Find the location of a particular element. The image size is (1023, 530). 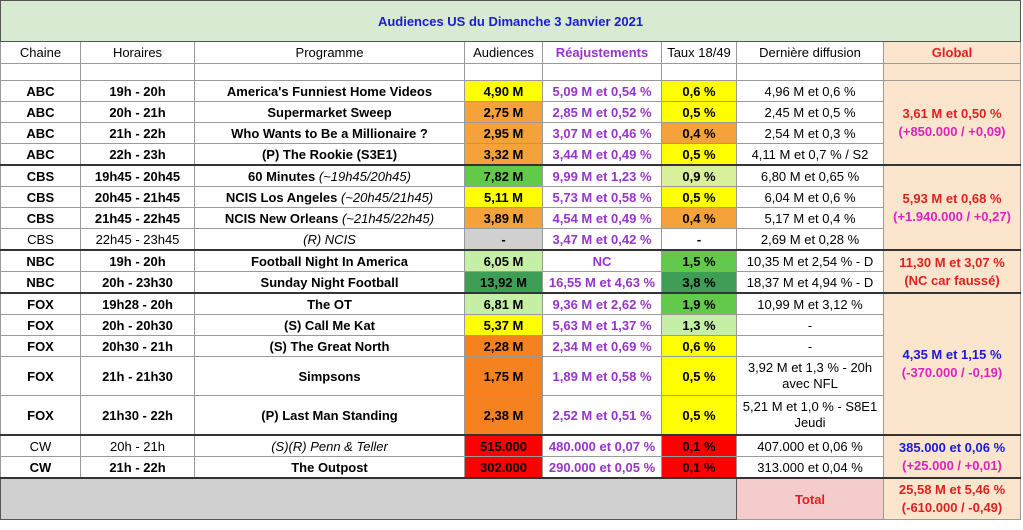

programme-title: The Outpost is located at coordinates (329, 467).